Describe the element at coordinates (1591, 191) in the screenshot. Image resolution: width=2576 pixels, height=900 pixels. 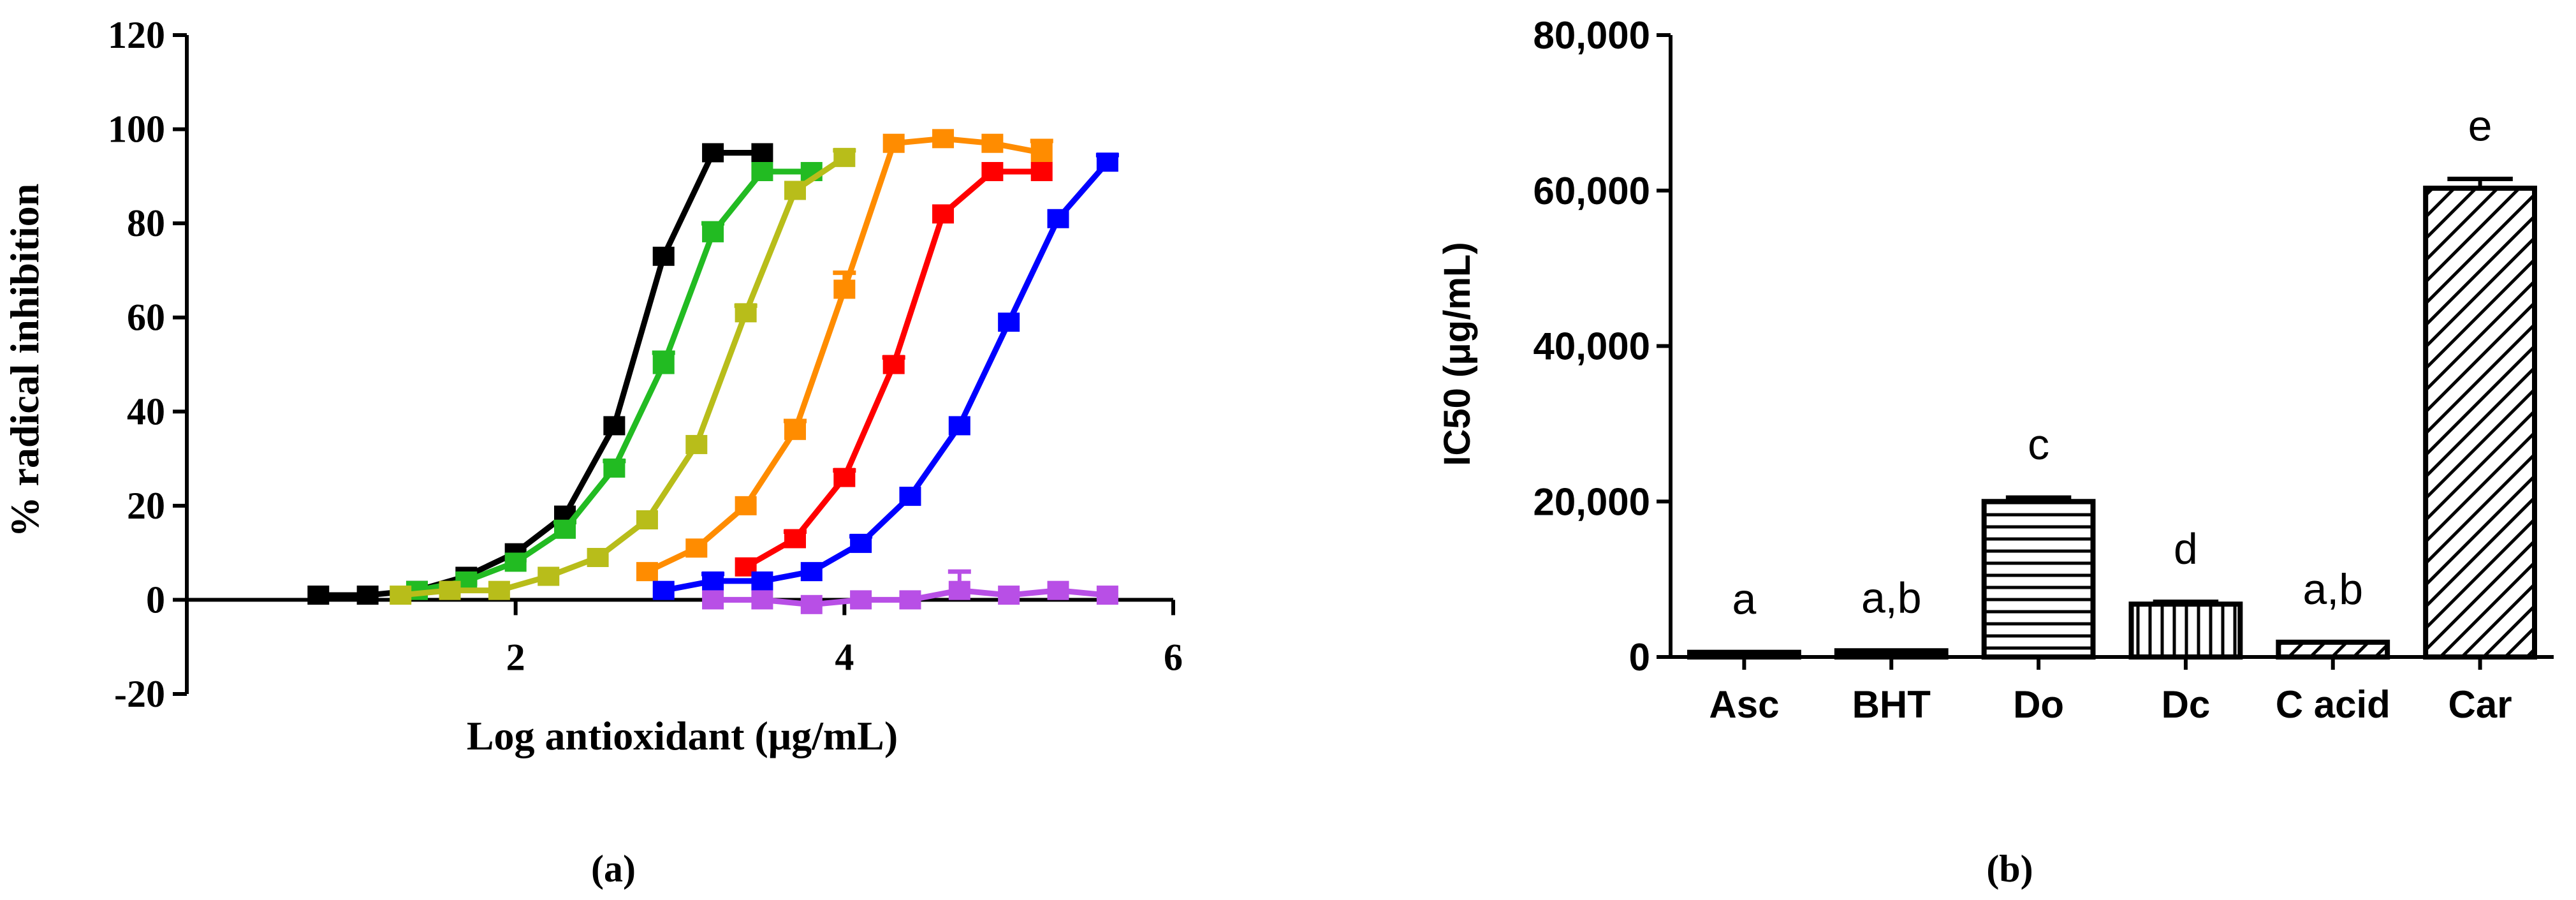
I see `y-tick-label: 60,000` at that location.